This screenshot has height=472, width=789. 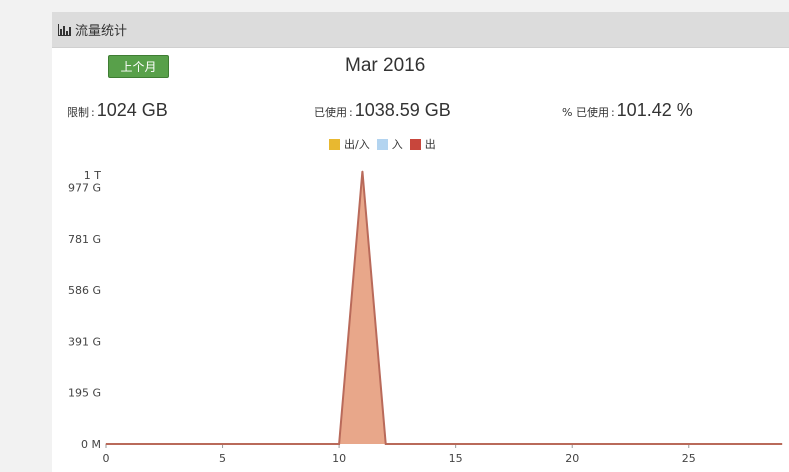 What do you see at coordinates (84, 341) in the screenshot?
I see `y-tick-label: 391 G` at bounding box center [84, 341].